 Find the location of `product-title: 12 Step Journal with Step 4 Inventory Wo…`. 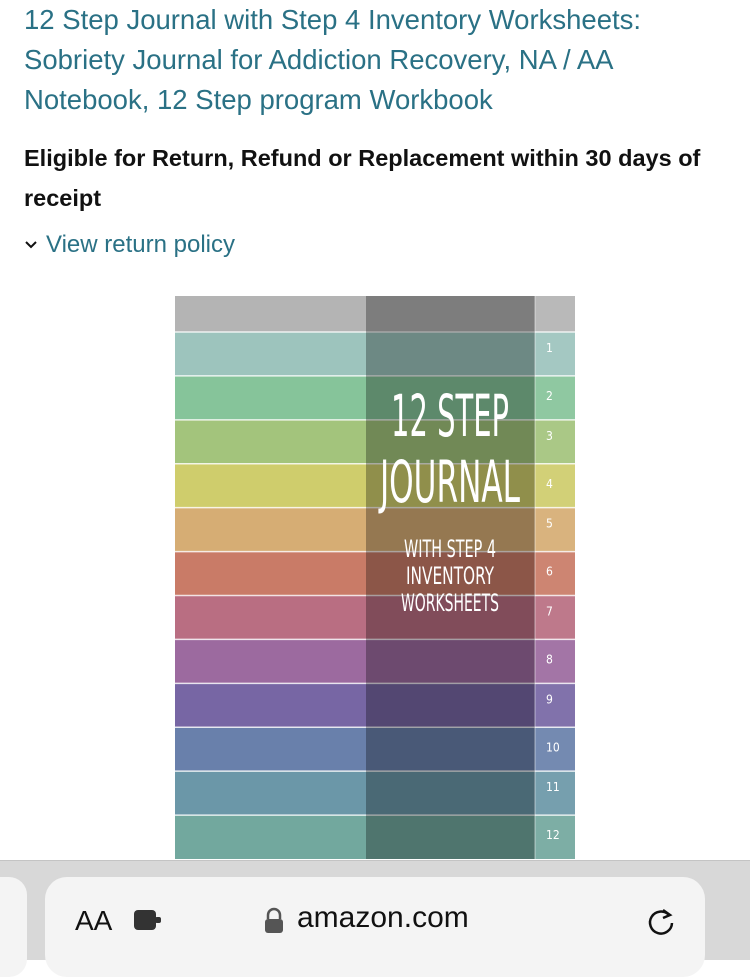

product-title: 12 Step Journal with Step 4 Inventory Wo… is located at coordinates (333, 59).